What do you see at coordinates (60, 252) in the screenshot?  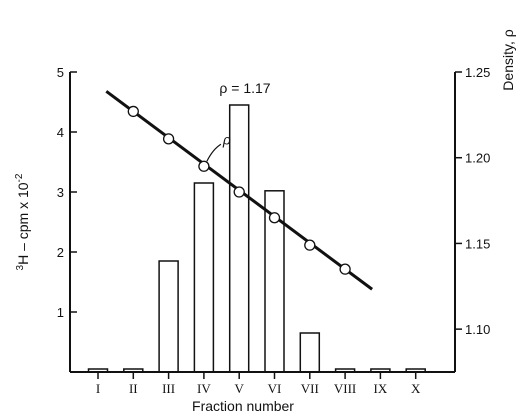 I see `y-tick-label-2: 2` at bounding box center [60, 252].